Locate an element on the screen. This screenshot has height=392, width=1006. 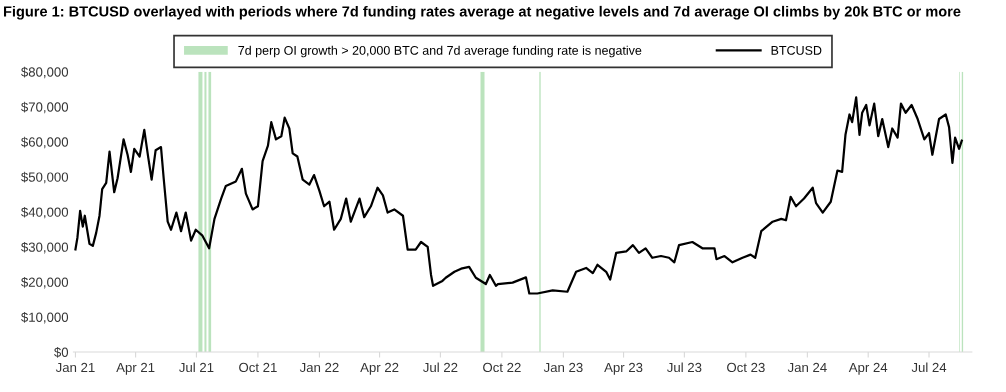
x-tick-label: Apr 21 is located at coordinates (135, 368).